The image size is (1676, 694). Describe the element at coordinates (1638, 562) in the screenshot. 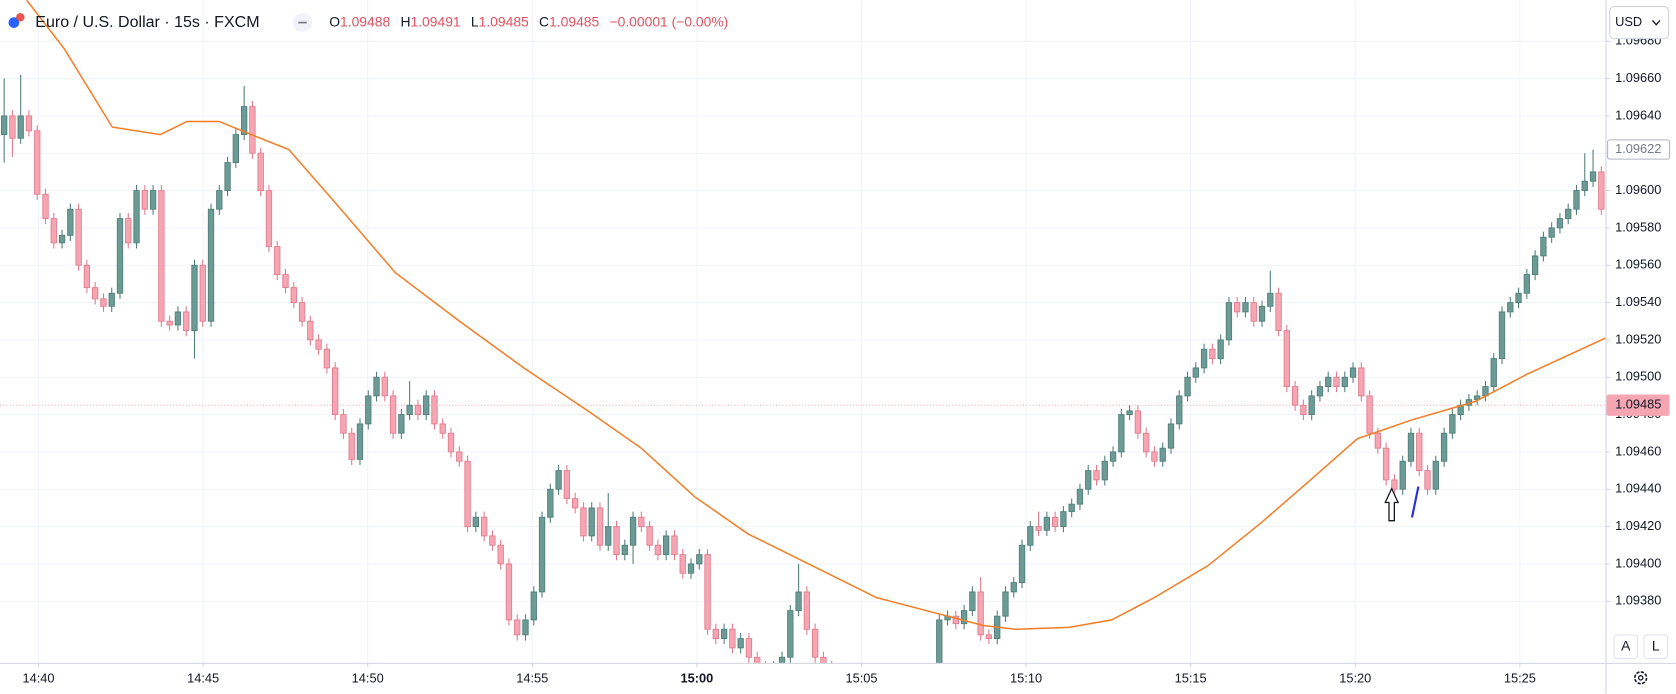

I see `y-tick-label: 1.09400` at that location.